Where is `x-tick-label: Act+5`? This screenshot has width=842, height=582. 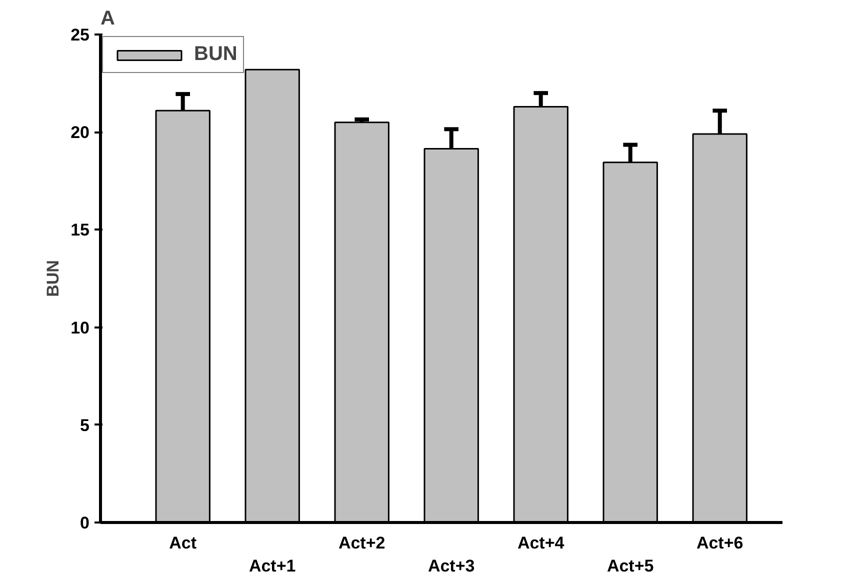
x-tick-label: Act+5 is located at coordinates (630, 566).